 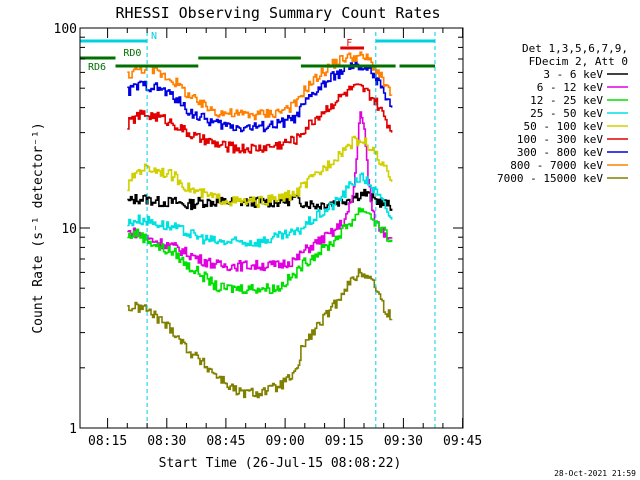 I want to click on chart-title: RHESSI Observing Summary Count Rates, so click(x=277, y=13).